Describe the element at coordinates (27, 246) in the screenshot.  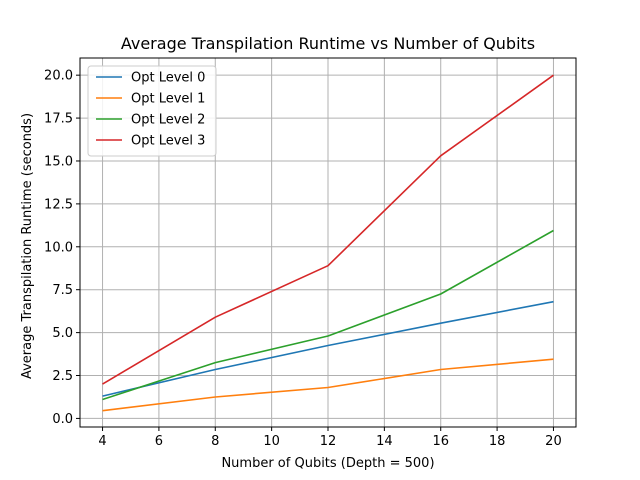
I see `y-axis-label: Average Transpilation Runtime (seconds)` at that location.